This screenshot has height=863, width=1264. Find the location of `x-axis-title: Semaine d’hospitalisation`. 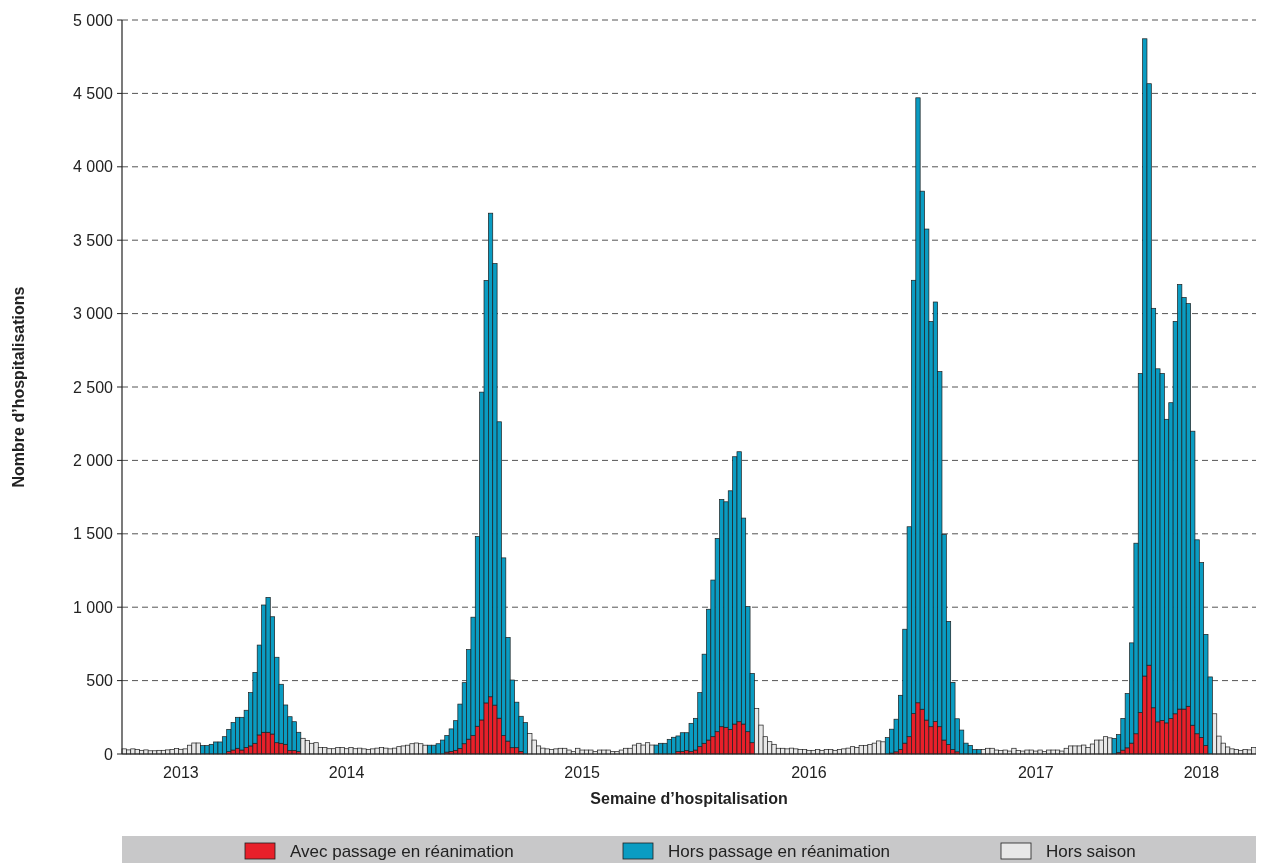

x-axis-title: Semaine d’hospitalisation is located at coordinates (689, 798).